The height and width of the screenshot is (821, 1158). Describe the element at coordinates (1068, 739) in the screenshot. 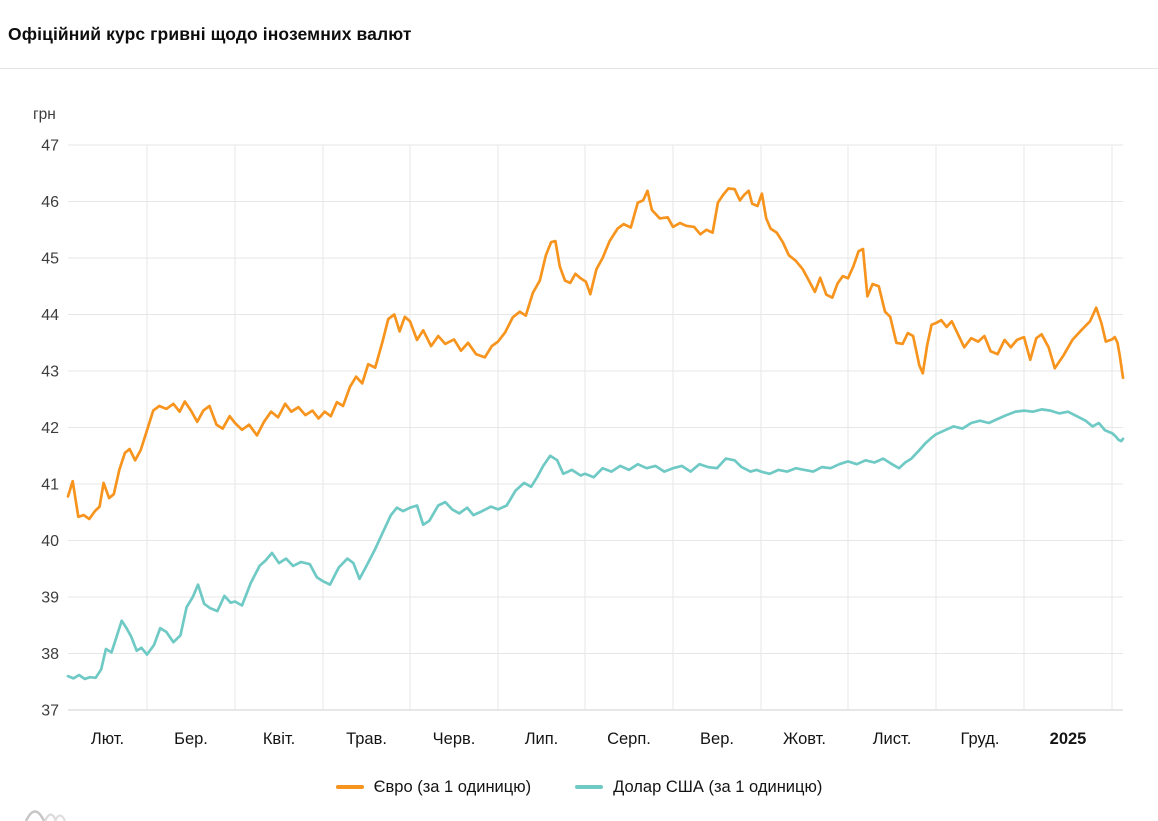

I see `x-tick-2025: 2025` at that location.